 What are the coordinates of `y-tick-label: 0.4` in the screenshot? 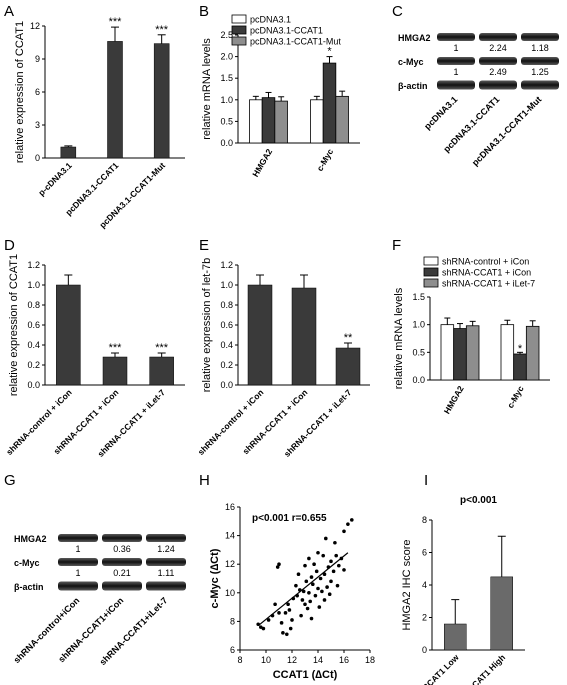 It's located at (33, 345).